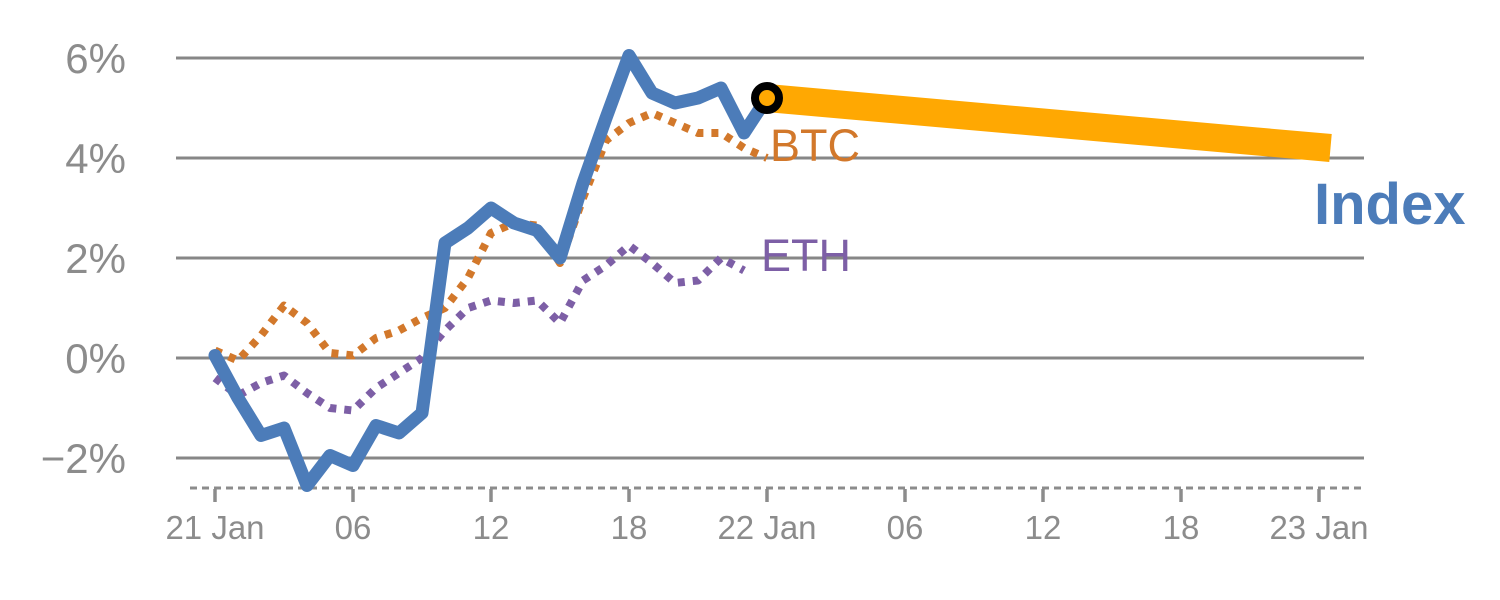  What do you see at coordinates (1390, 204) in the screenshot?
I see `index-series-label: Index` at bounding box center [1390, 204].